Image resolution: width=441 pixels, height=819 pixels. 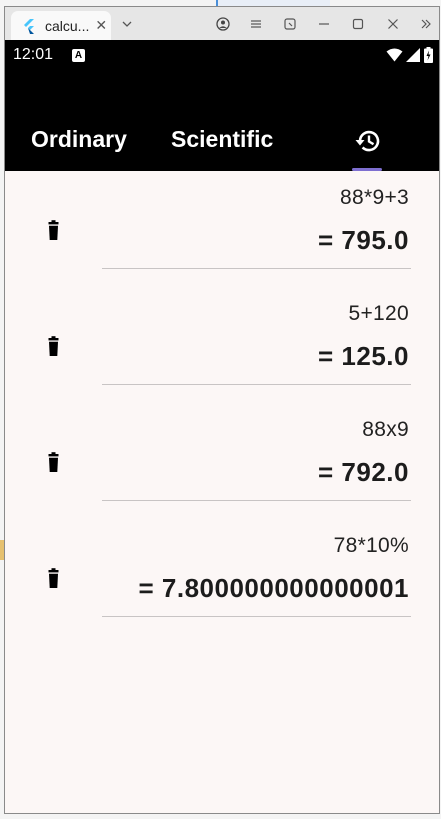 I want to click on screen-share-icon, so click(x=290, y=24).